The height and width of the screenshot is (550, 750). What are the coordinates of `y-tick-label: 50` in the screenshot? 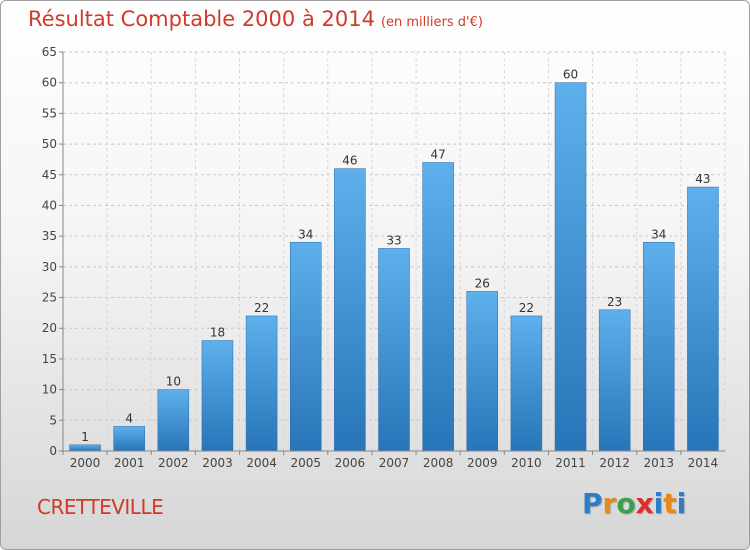 It's located at (49, 144).